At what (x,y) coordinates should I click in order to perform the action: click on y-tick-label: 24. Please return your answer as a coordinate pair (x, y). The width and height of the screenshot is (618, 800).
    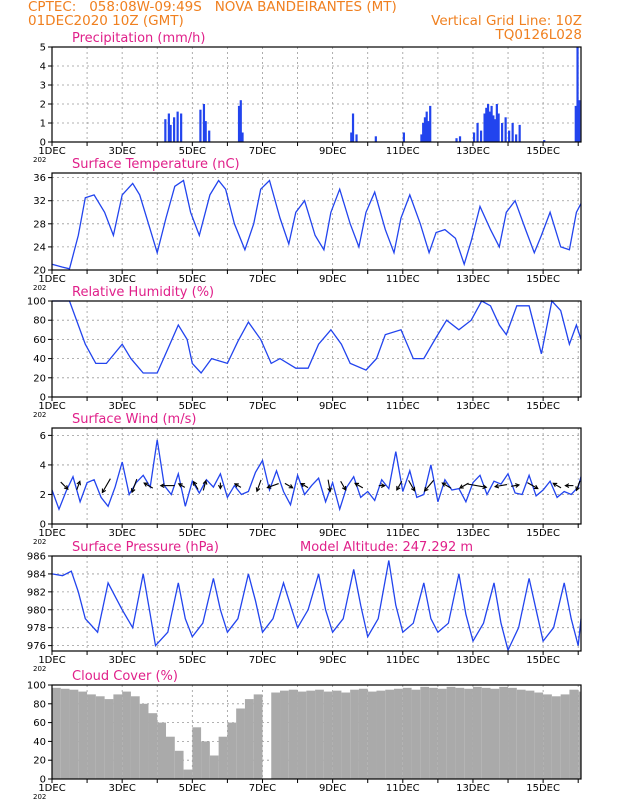
    Looking at the image, I should click on (39, 247).